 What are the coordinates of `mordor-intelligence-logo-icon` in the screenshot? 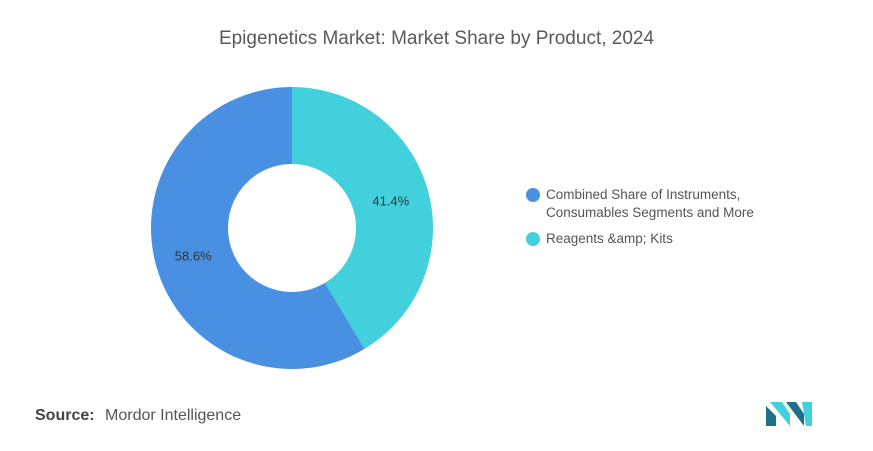 It's located at (789, 414).